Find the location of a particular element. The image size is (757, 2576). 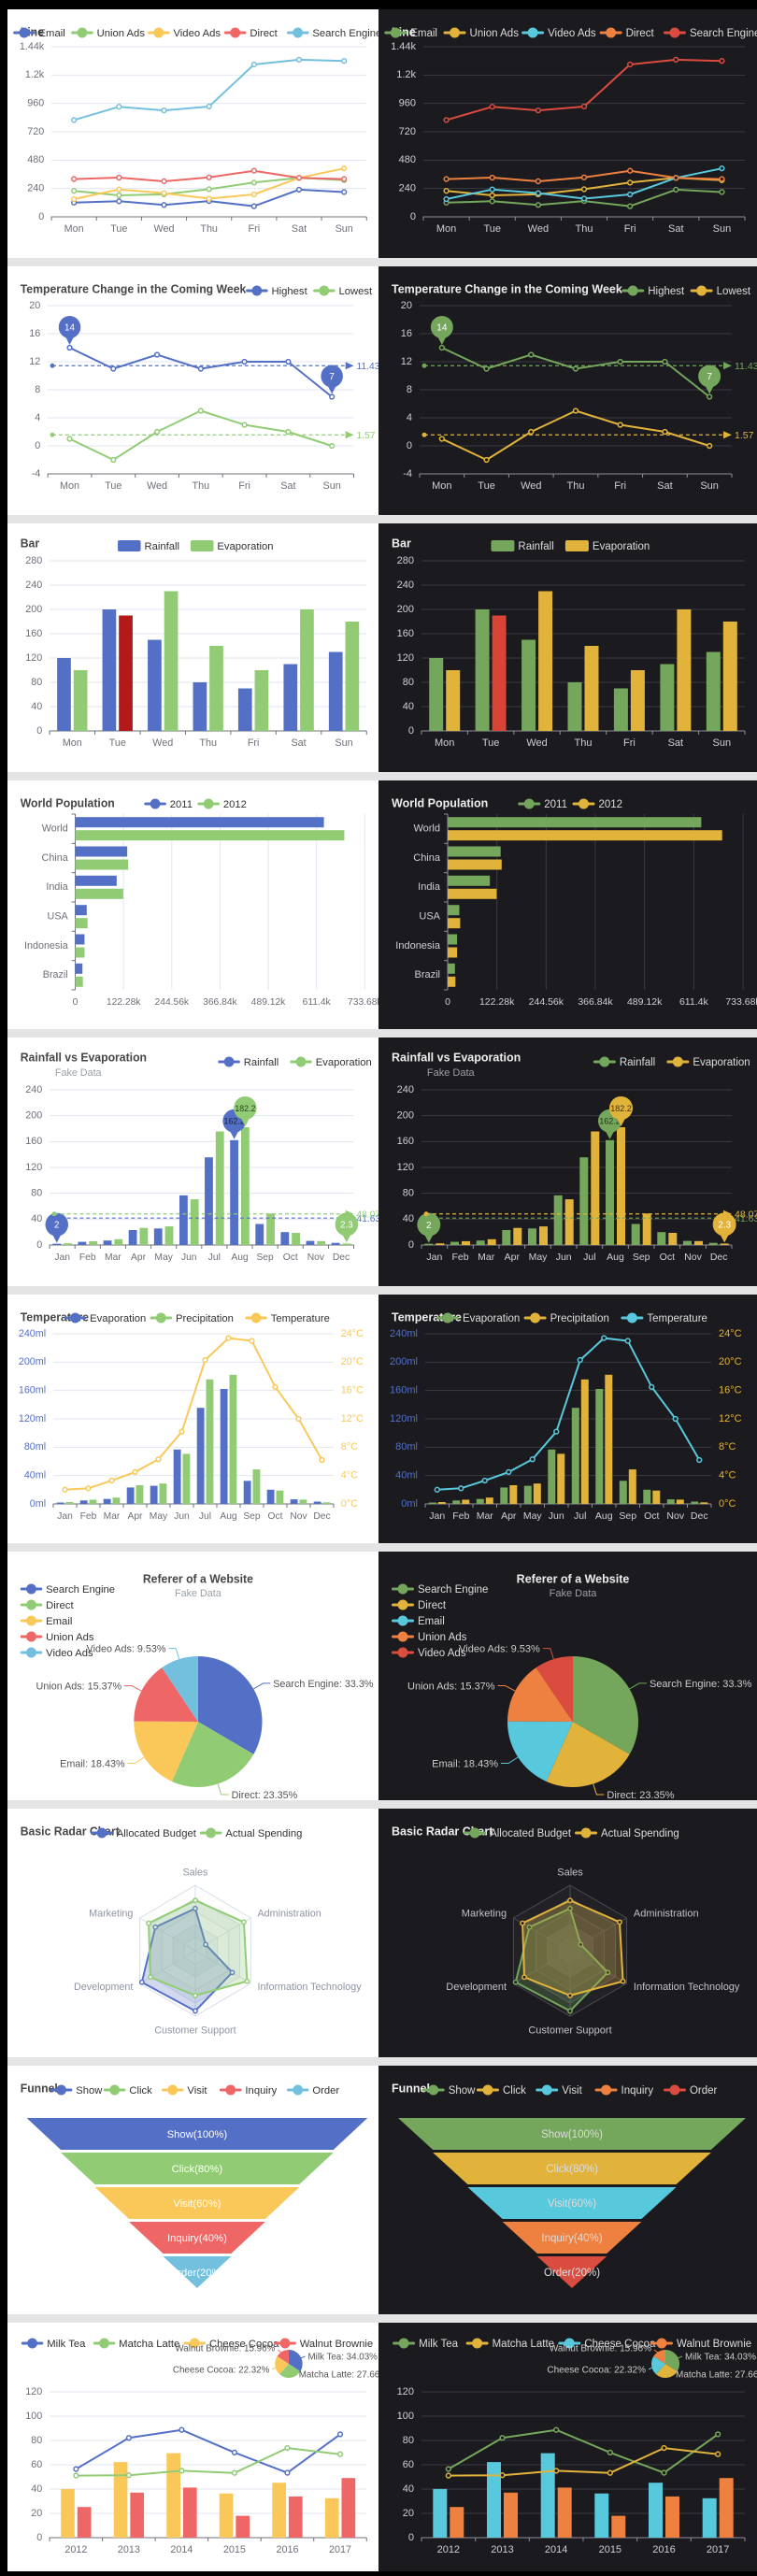

svg-text:Temperature Change in the Comi: Temperature Change in the Coming Week is located at coordinates (507, 288).